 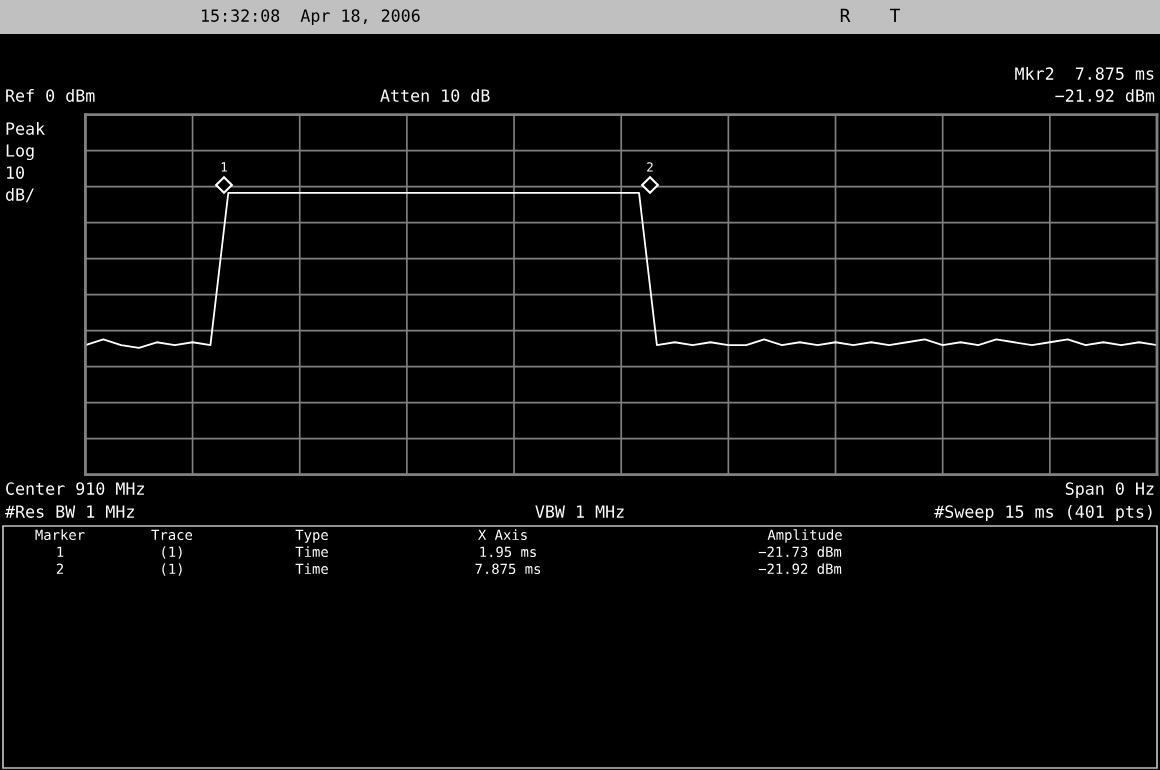 I want to click on text: 10, so click(x=15, y=172).